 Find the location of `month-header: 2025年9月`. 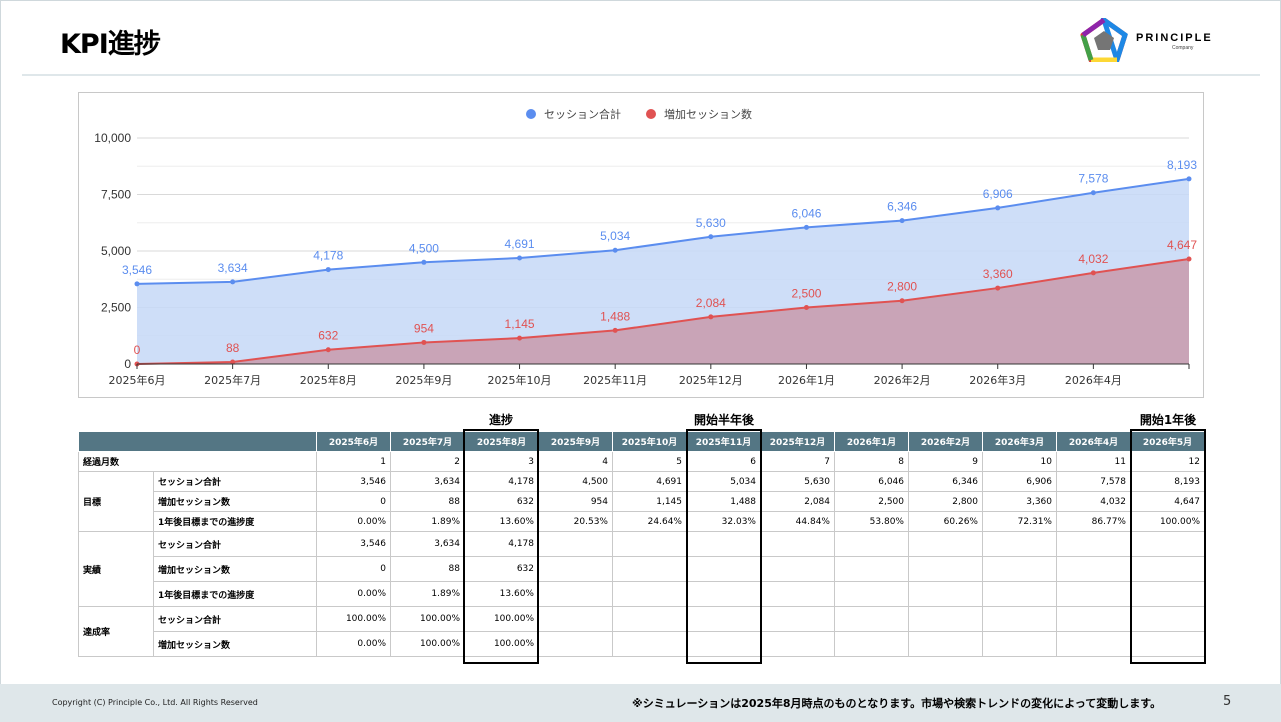

month-header: 2025年9月 is located at coordinates (575, 441).